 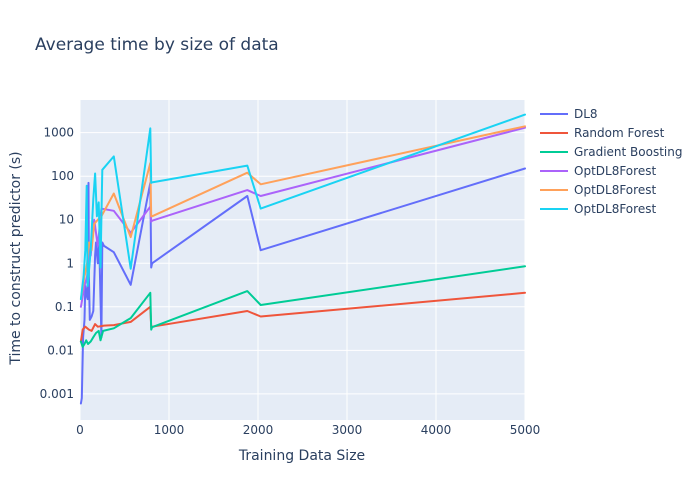 I want to click on legend-label: Gradient Boosting, so click(x=628, y=152).